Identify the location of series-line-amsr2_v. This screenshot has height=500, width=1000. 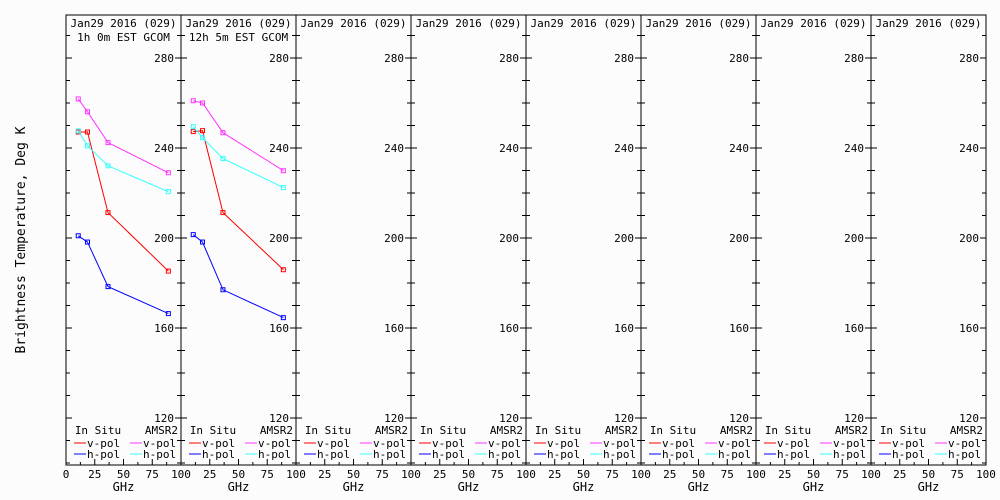
(123, 136).